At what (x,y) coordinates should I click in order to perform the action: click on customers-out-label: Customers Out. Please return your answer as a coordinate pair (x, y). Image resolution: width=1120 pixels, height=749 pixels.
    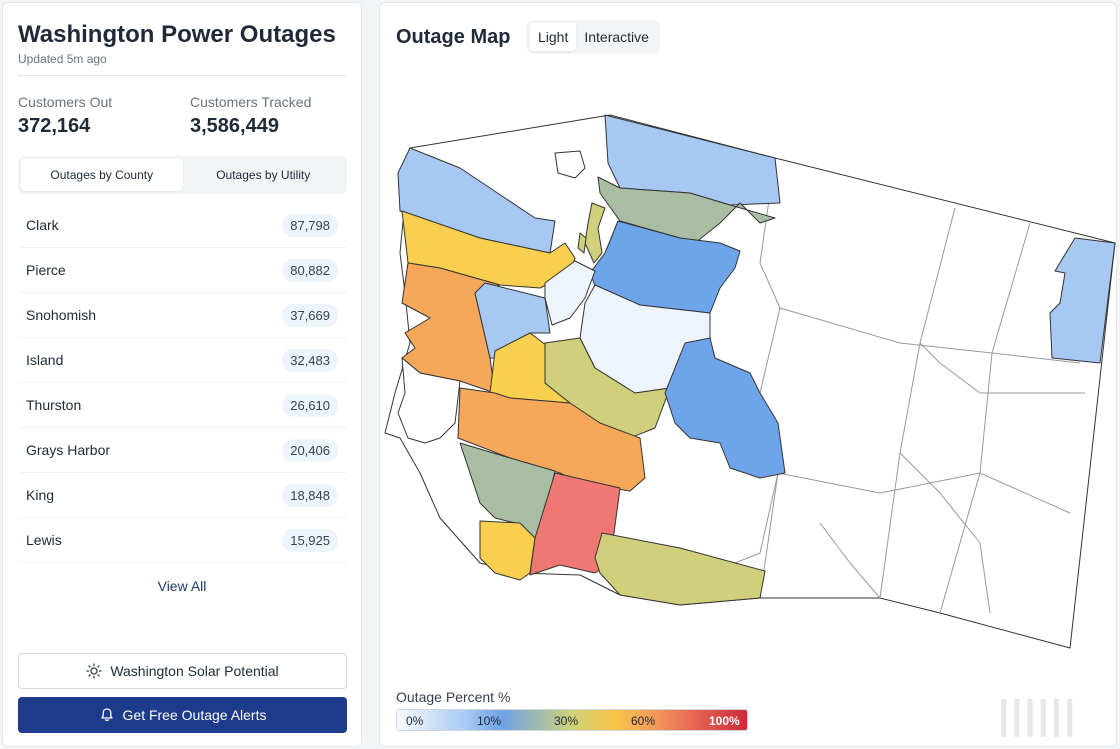
    Looking at the image, I should click on (65, 102).